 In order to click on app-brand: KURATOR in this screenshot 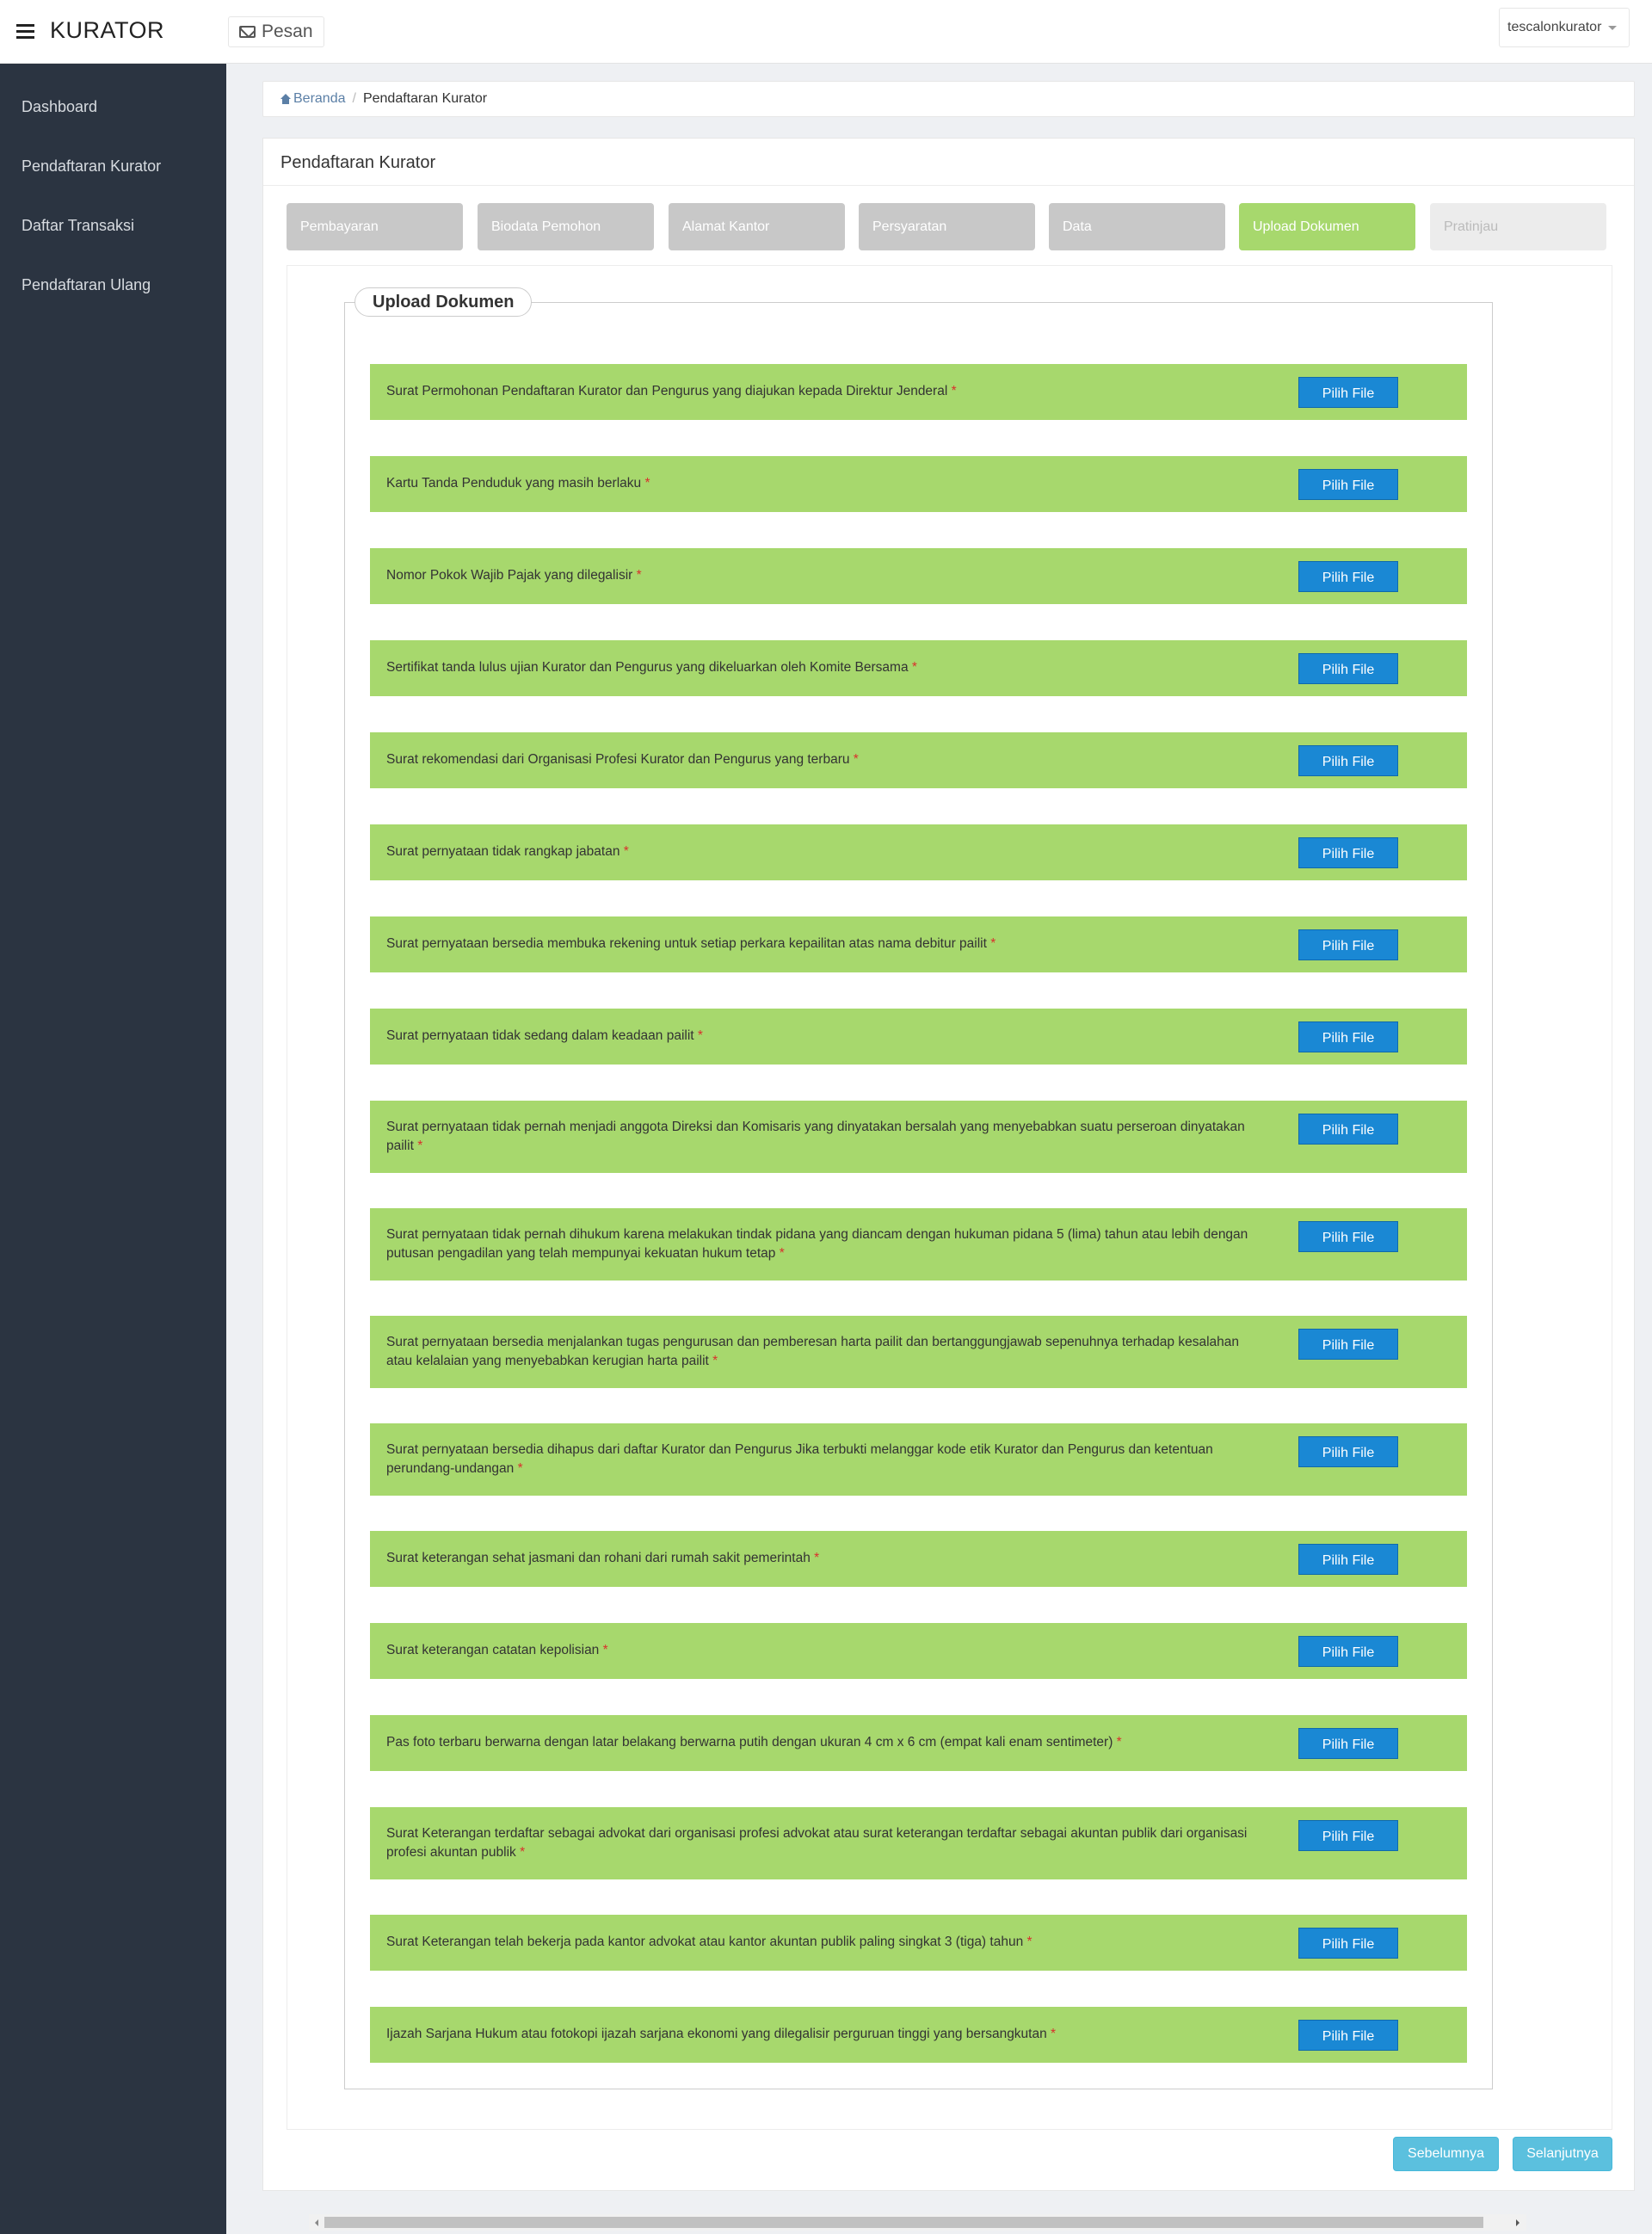, I will do `click(107, 30)`.